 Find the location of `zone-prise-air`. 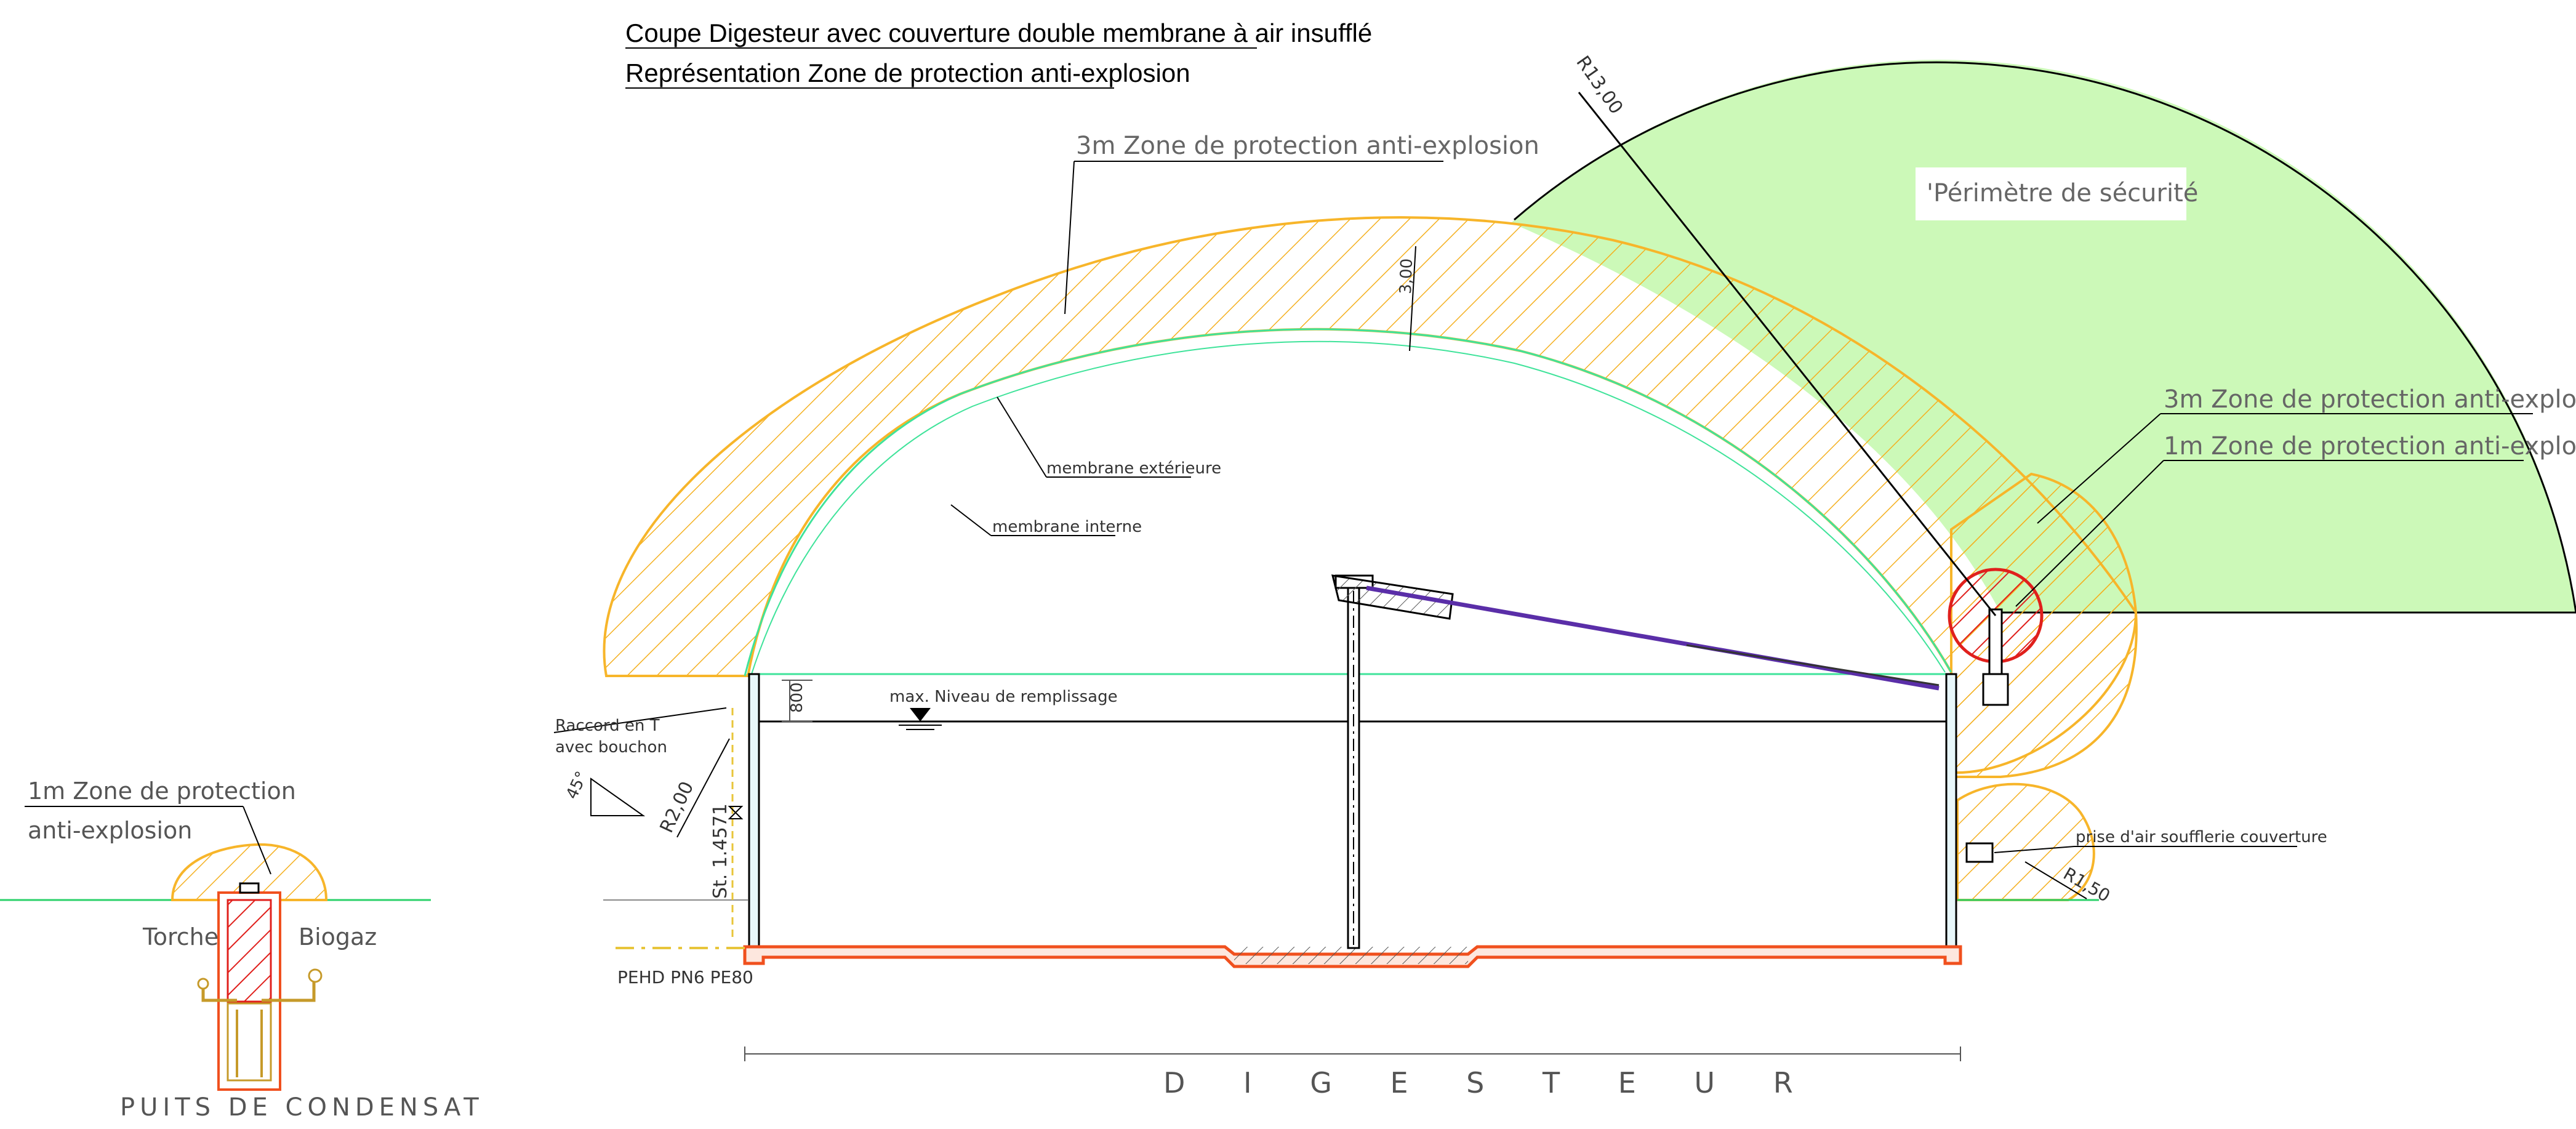

zone-prise-air is located at coordinates (2025, 841).